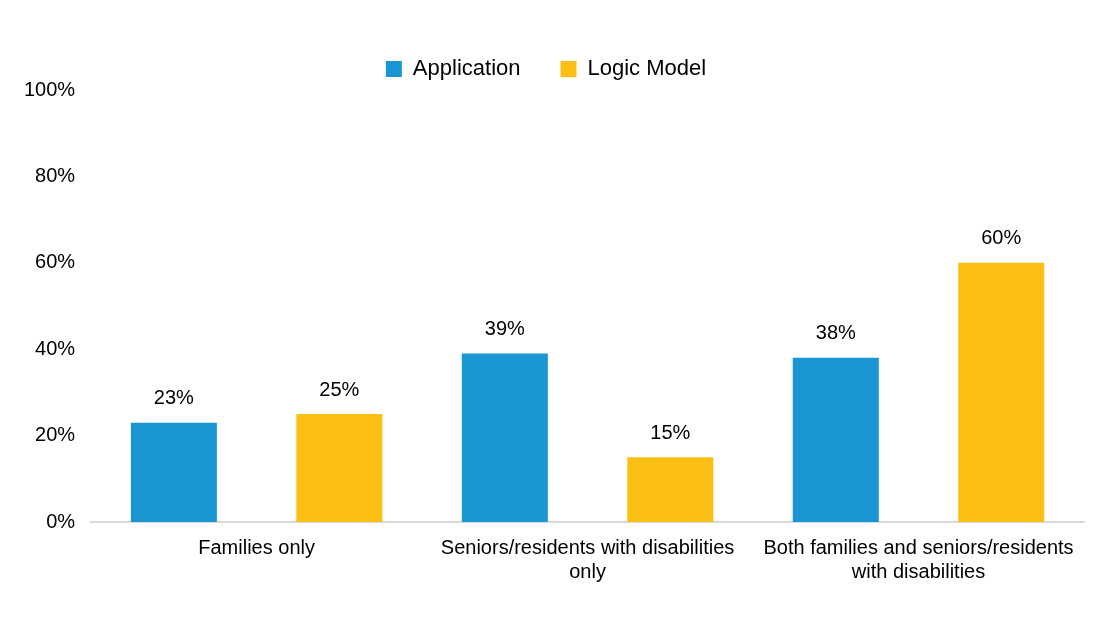 The height and width of the screenshot is (626, 1112). Describe the element at coordinates (55, 261) in the screenshot. I see `y-tick-label: 60%` at that location.